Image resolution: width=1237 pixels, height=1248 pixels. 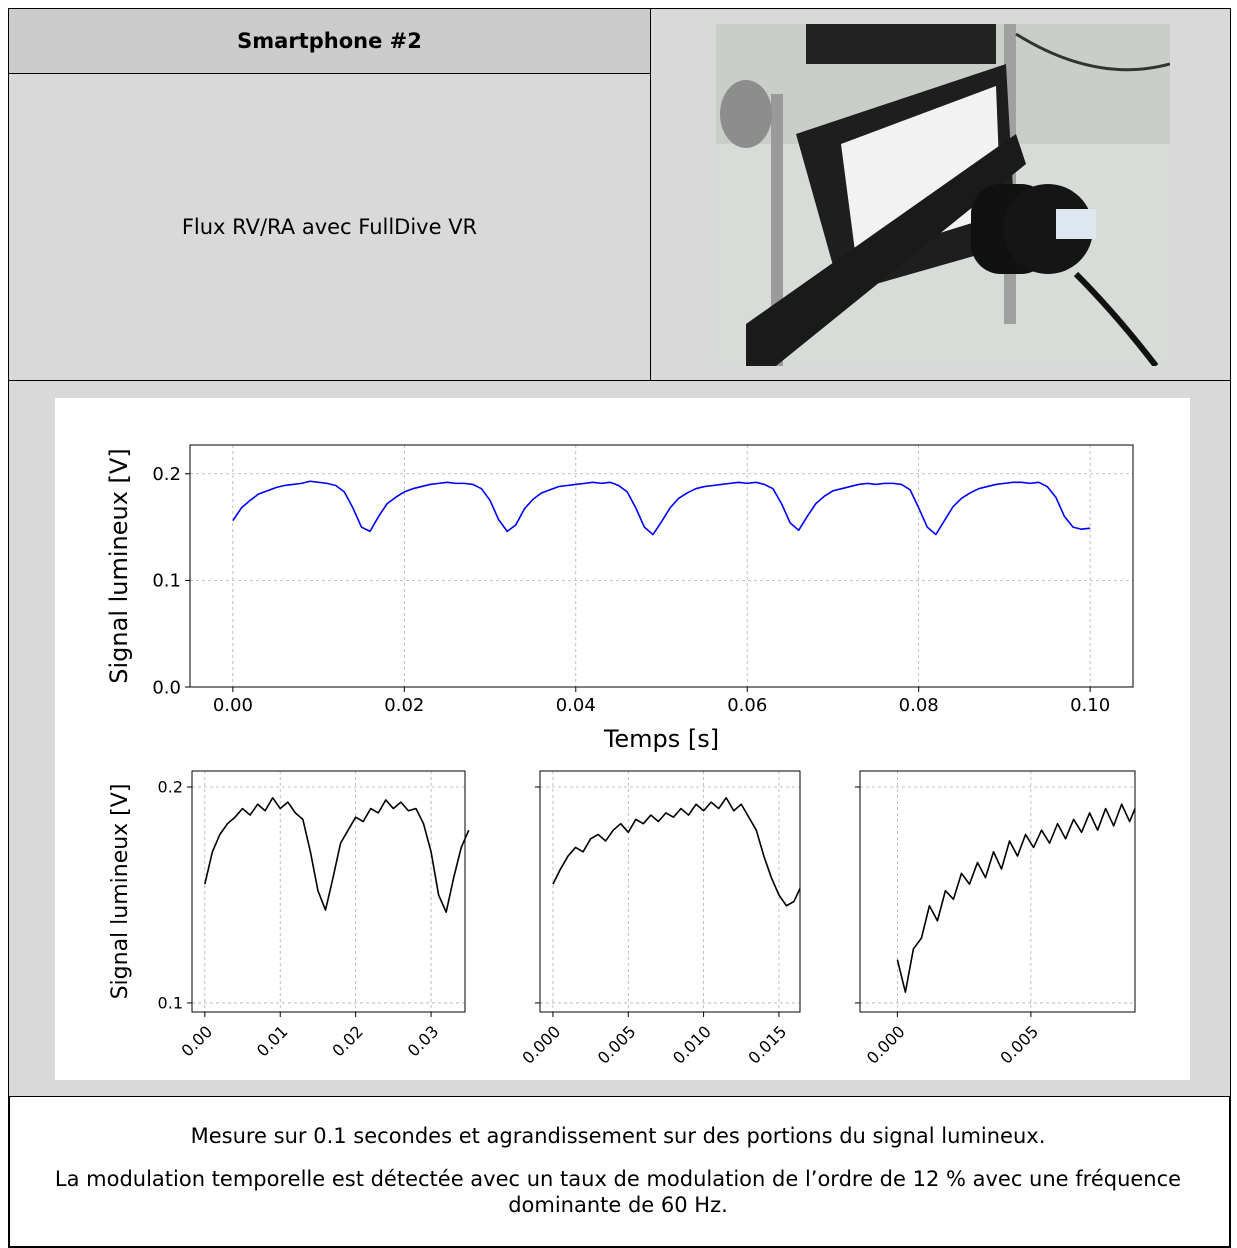 I want to click on x-axis-label: Temps [s], so click(x=661, y=739).